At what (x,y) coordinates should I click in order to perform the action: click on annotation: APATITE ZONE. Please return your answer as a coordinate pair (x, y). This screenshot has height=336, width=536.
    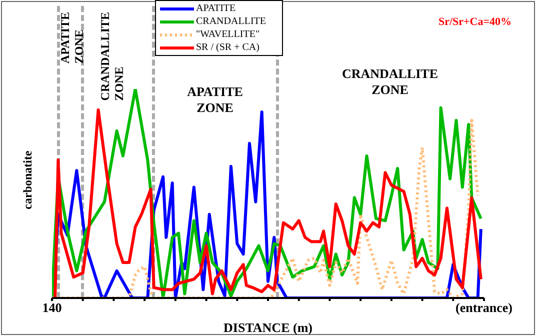
    Looking at the image, I should click on (215, 100).